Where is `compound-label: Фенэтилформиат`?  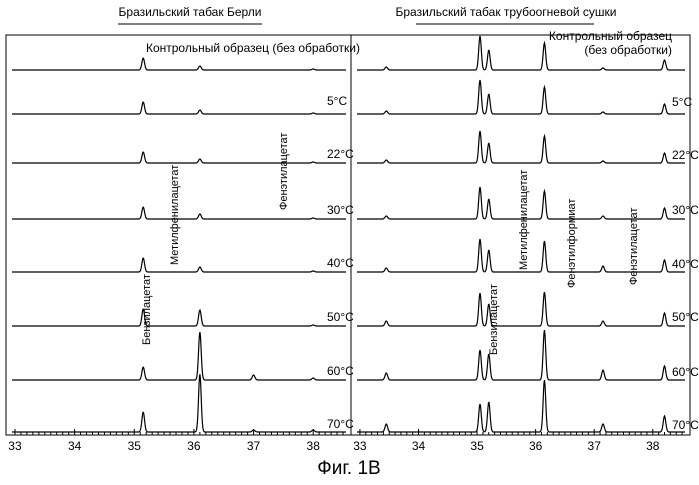 compound-label: Фенэтилформиат is located at coordinates (572, 243).